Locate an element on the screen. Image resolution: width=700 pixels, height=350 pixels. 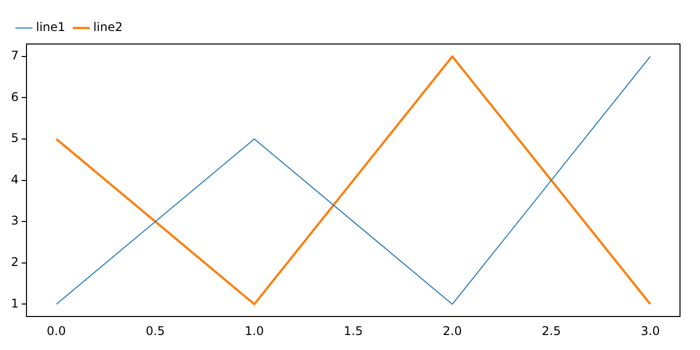
legend-label: line1 is located at coordinates (51, 27).